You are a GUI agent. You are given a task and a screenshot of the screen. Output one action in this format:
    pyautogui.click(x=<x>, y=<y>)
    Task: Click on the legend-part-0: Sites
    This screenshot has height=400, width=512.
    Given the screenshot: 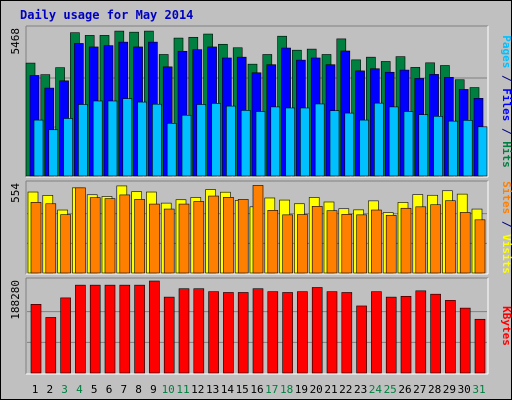 What is the action you would take?
    pyautogui.click(x=506, y=197)
    